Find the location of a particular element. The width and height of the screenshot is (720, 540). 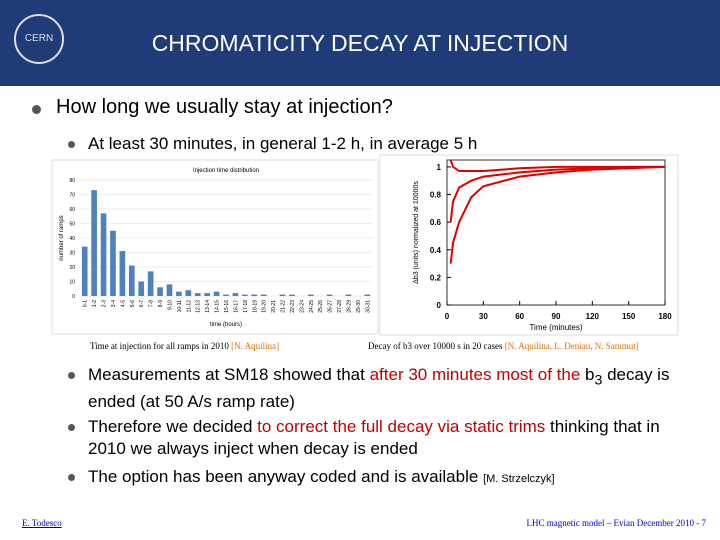

x-tick-label: 3-4 is located at coordinates (114, 303).